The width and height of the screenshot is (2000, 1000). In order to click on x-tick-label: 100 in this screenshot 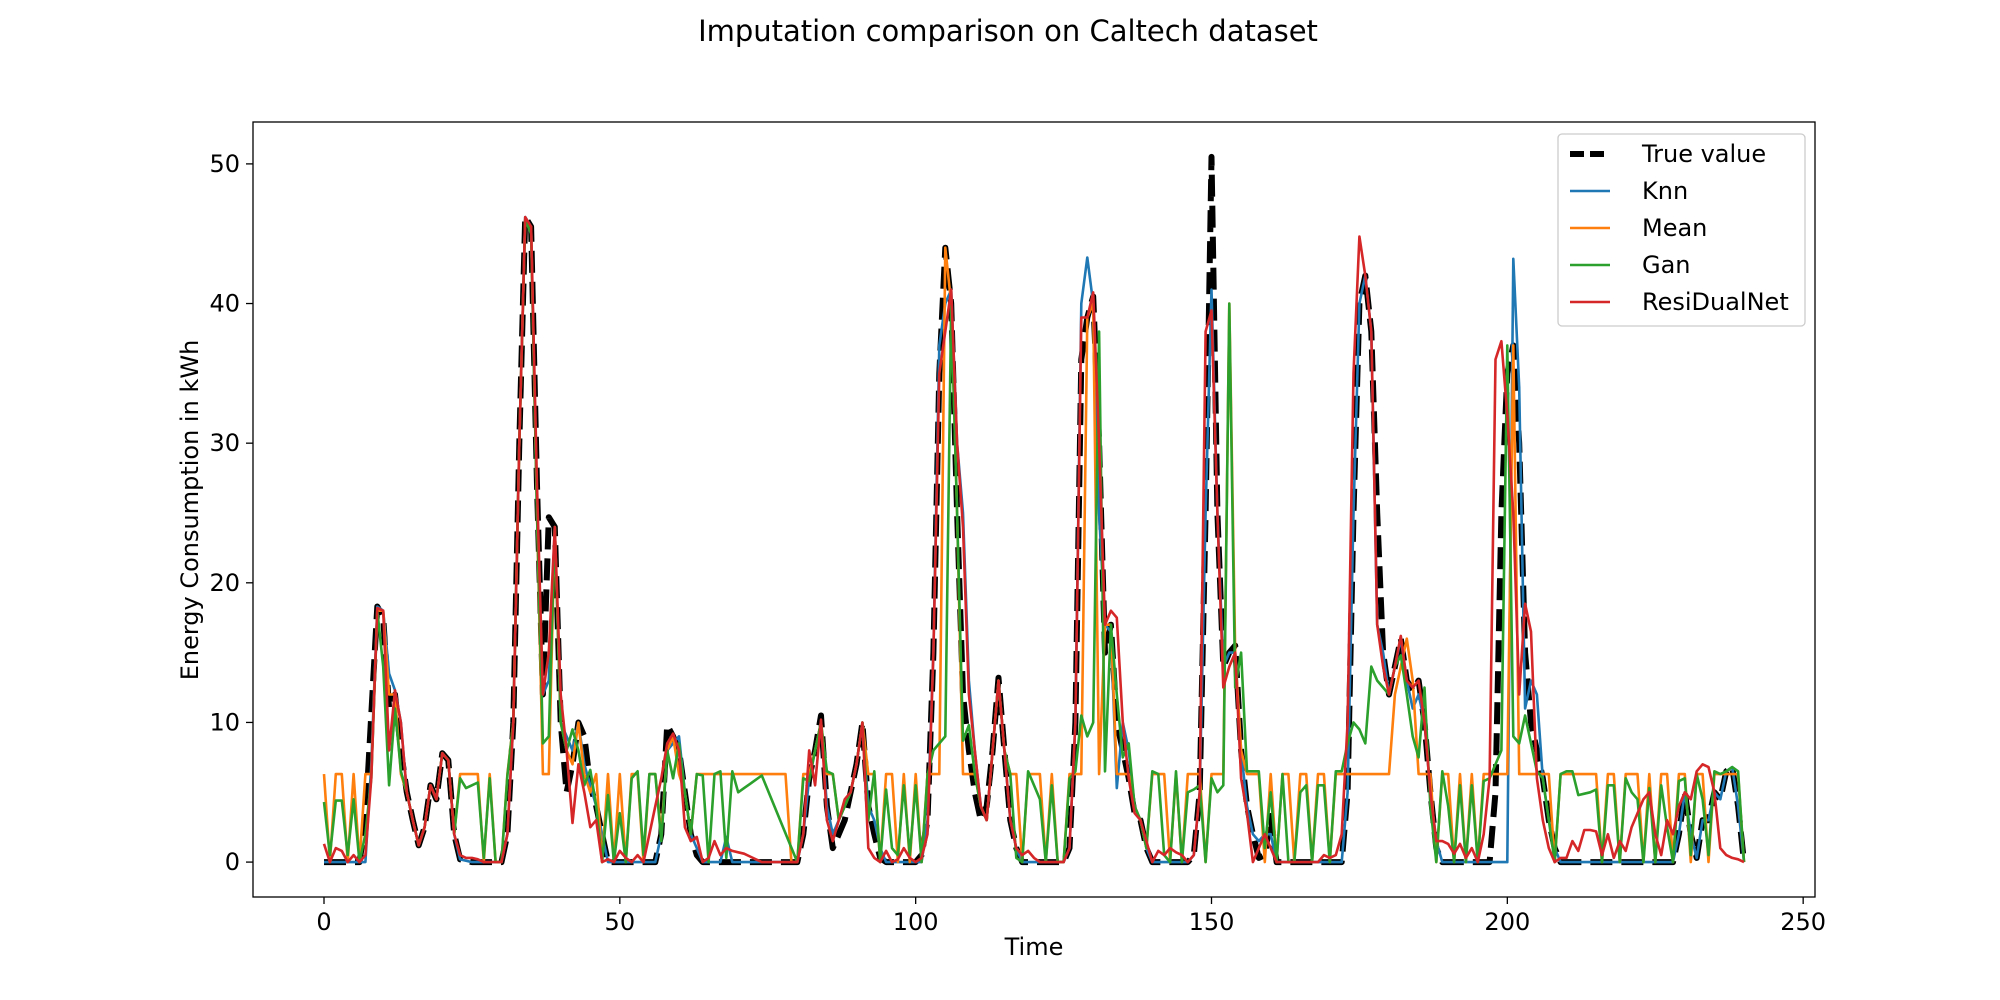, I will do `click(916, 922)`.